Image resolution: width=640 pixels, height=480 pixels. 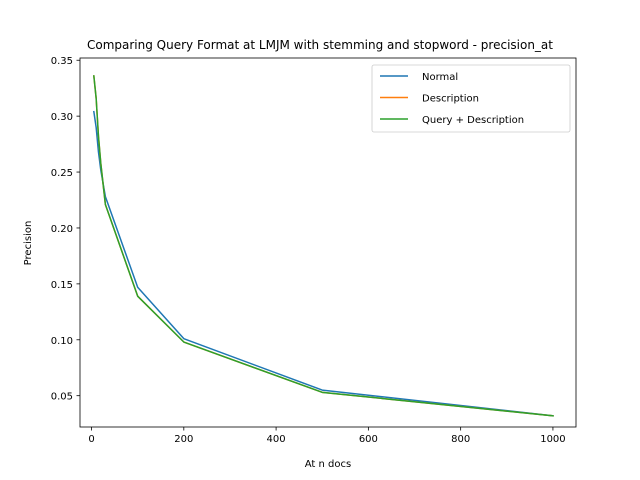 I want to click on y-axis-label: Precision, so click(x=28, y=243).